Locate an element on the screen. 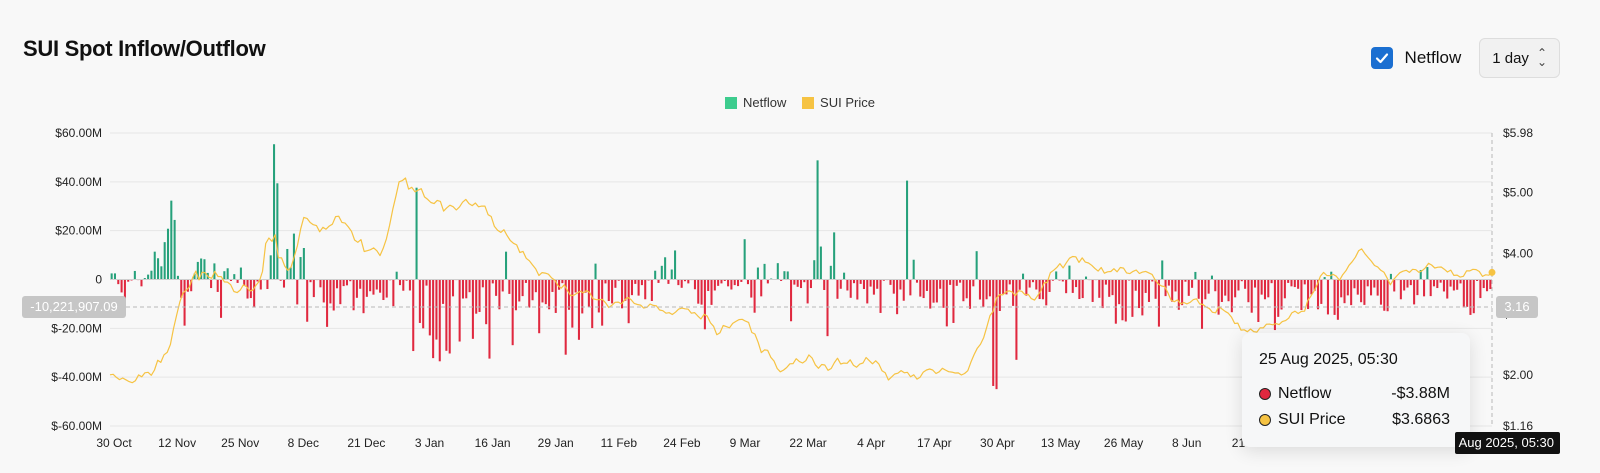 The image size is (1600, 473). netflow-toggle-label: Netflow is located at coordinates (1433, 57).